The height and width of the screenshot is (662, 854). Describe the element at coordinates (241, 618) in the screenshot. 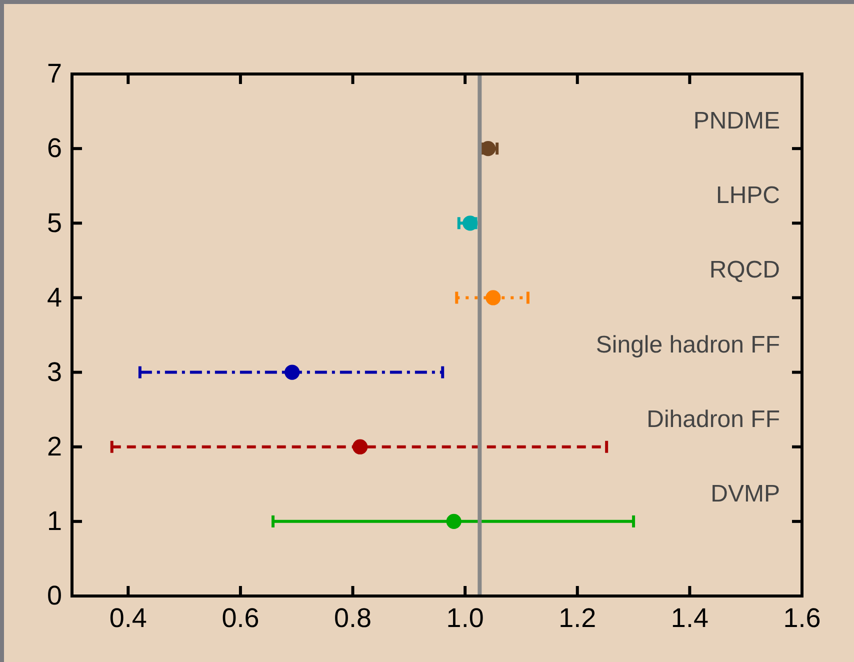

I see `x-tick-label: 0.6` at that location.